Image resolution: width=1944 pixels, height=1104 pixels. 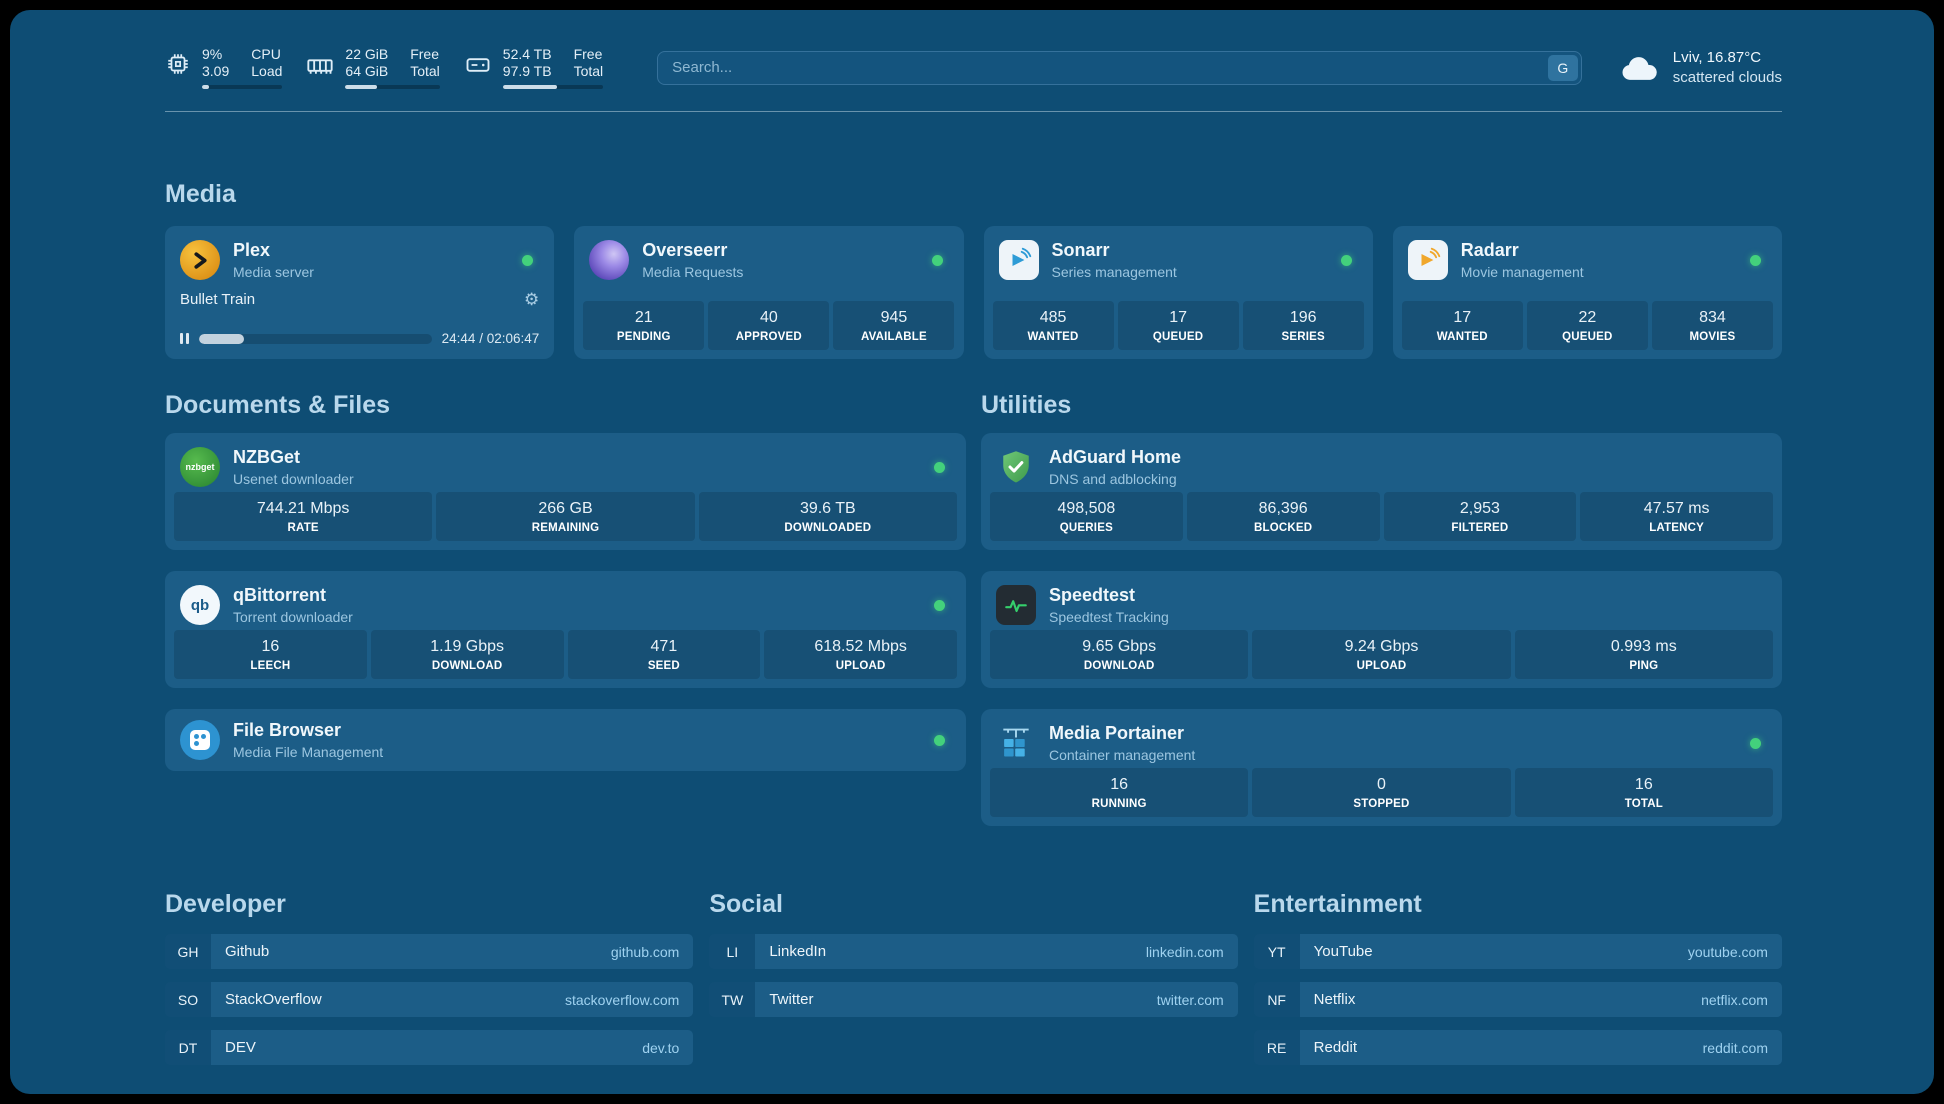 What do you see at coordinates (218, 299) in the screenshot?
I see `now-playing-title: Bullet Train` at bounding box center [218, 299].